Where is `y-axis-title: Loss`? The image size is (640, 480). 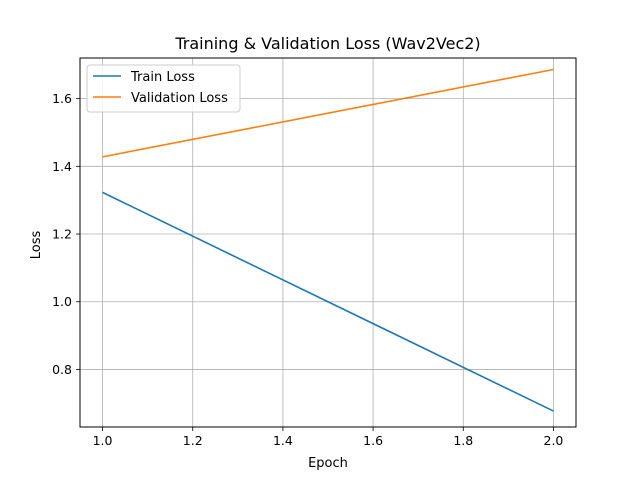 y-axis-title: Loss is located at coordinates (36, 245).